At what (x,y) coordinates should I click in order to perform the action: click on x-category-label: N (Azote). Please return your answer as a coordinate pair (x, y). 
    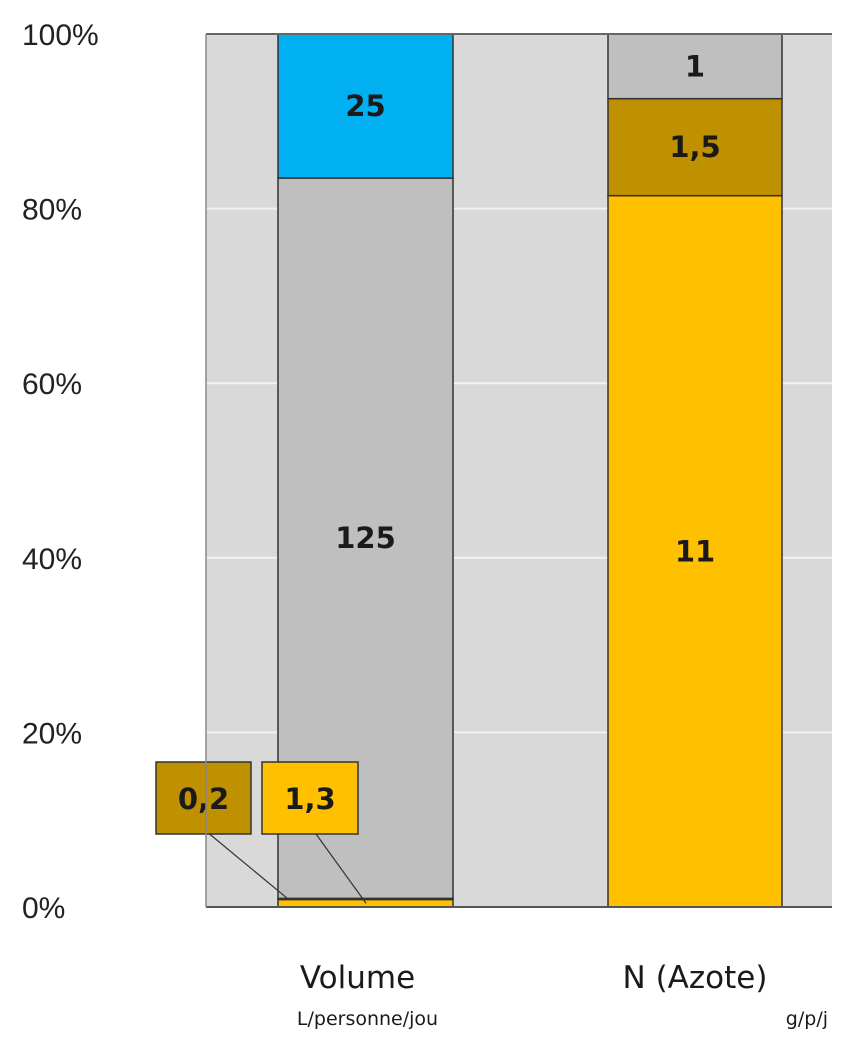
    Looking at the image, I should click on (695, 978).